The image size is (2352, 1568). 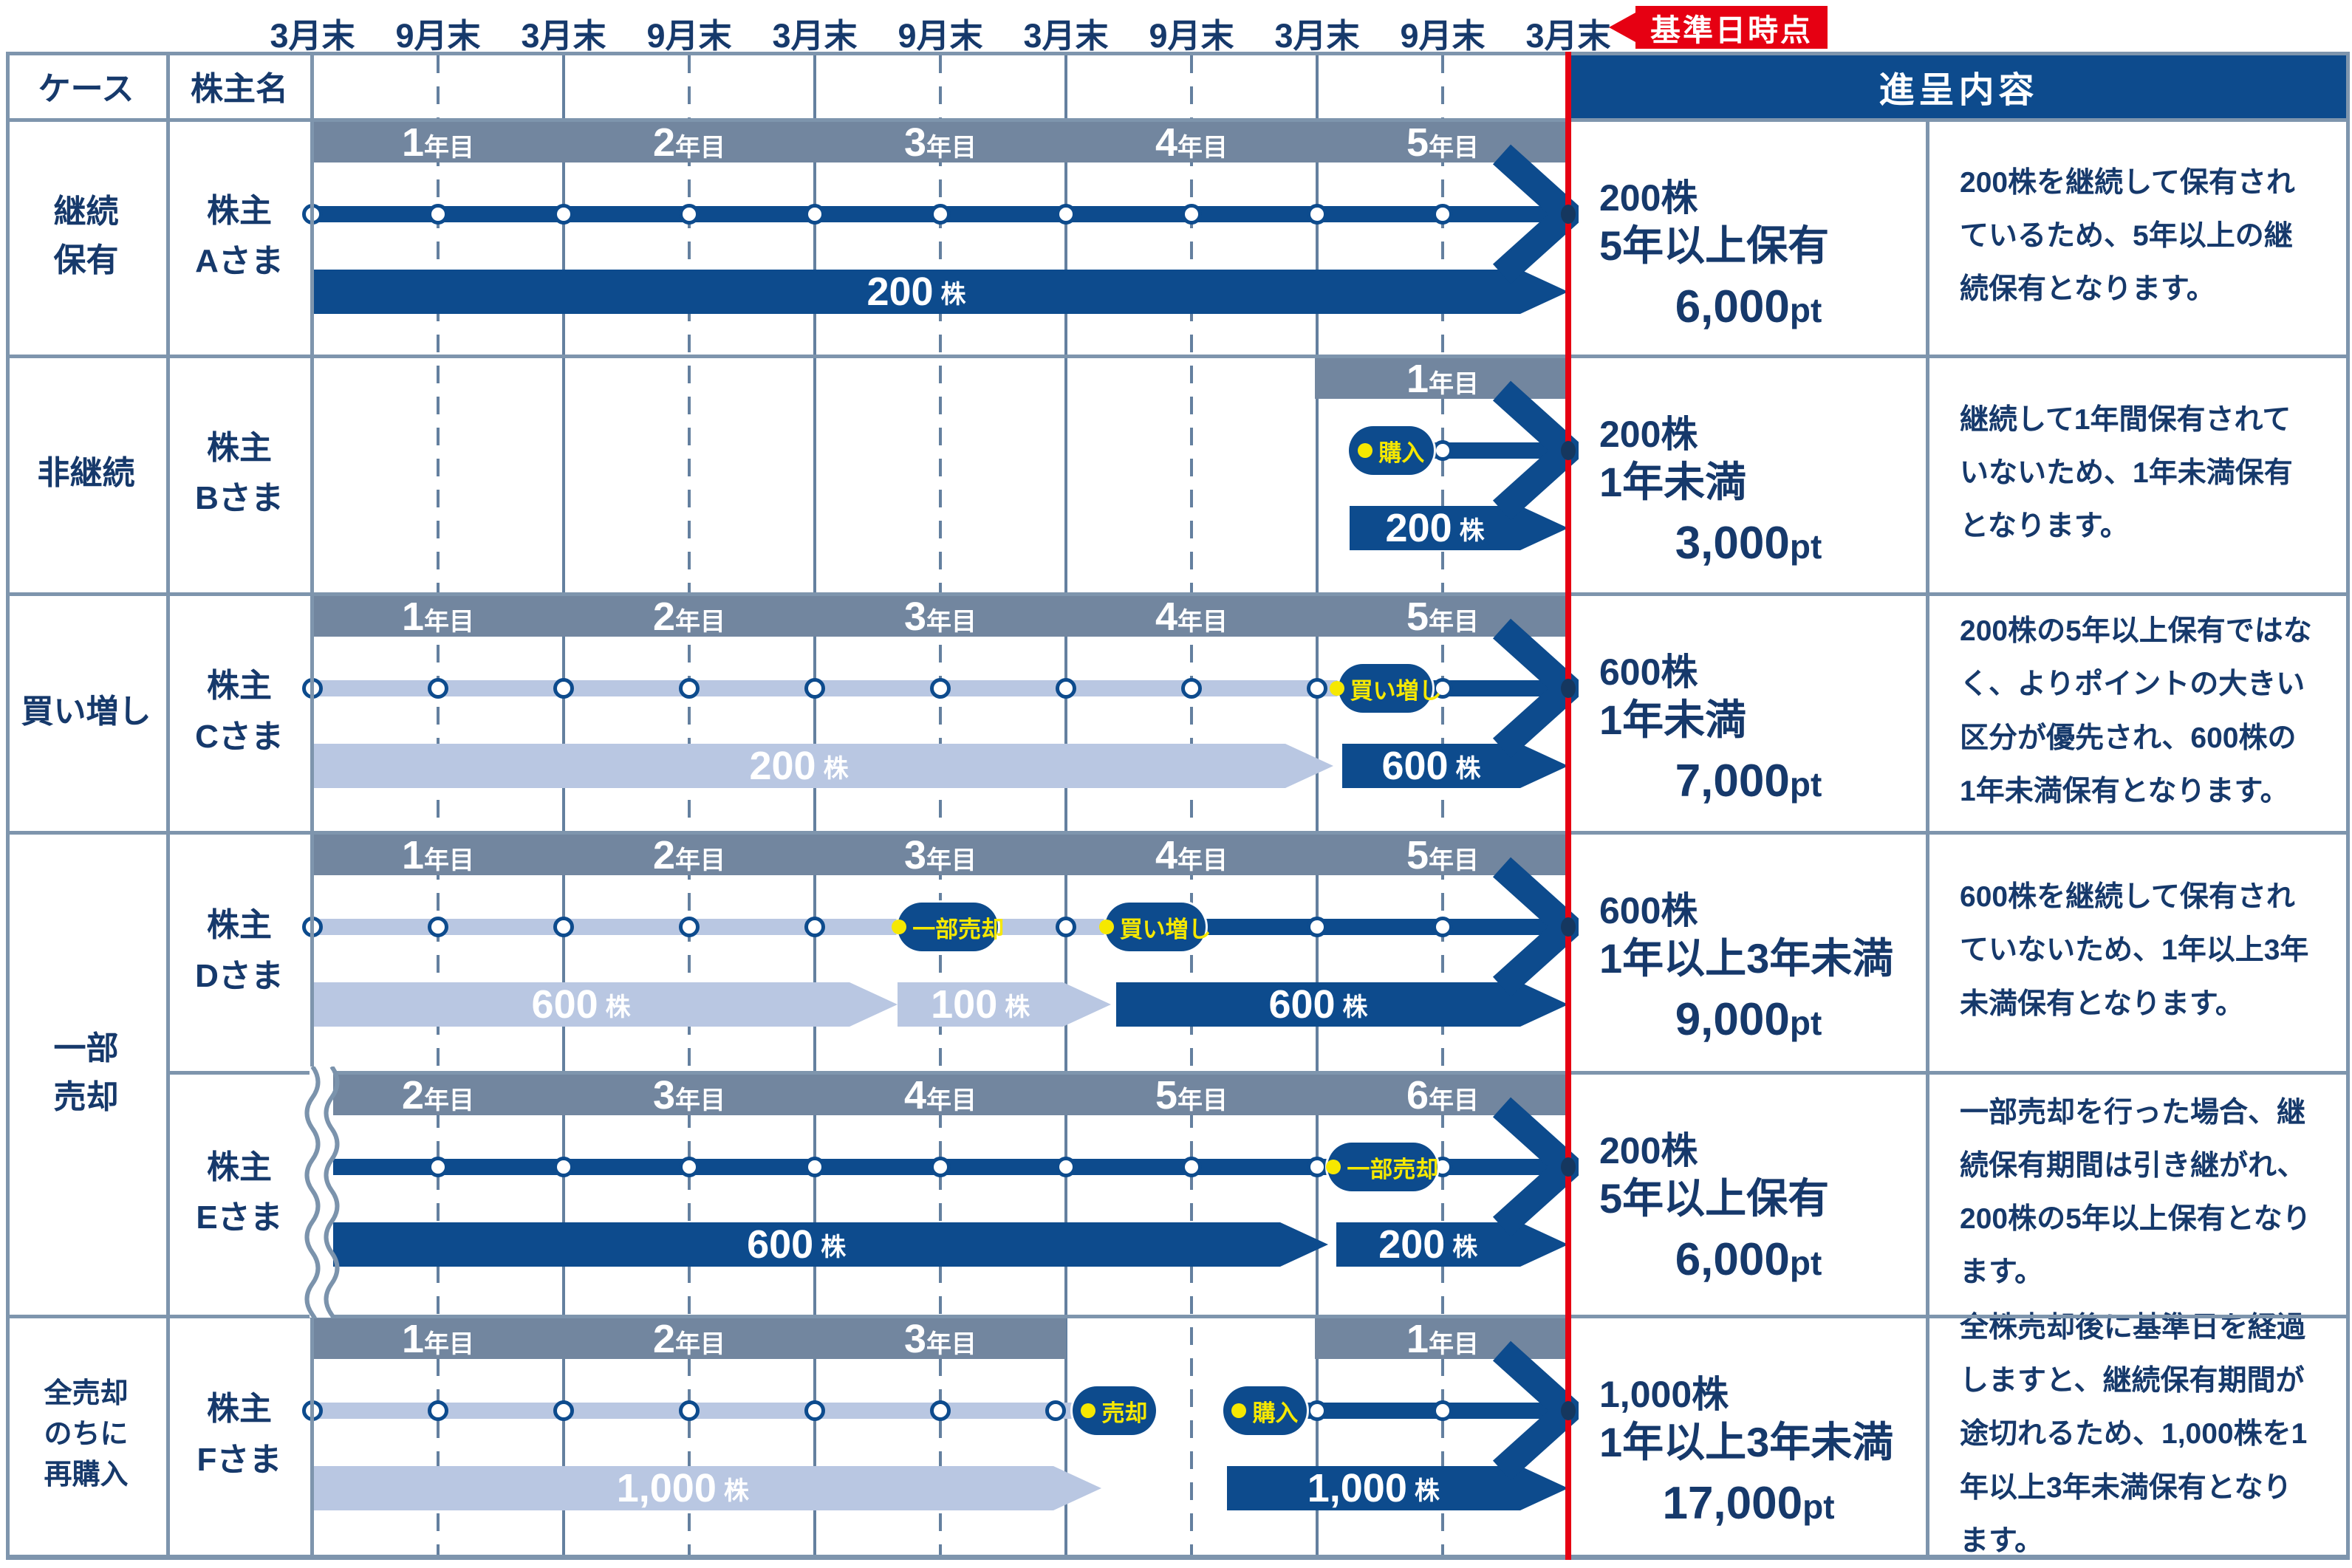 What do you see at coordinates (1746, 1442) in the screenshot?
I see `result-period: 1年以上3年未満` at bounding box center [1746, 1442].